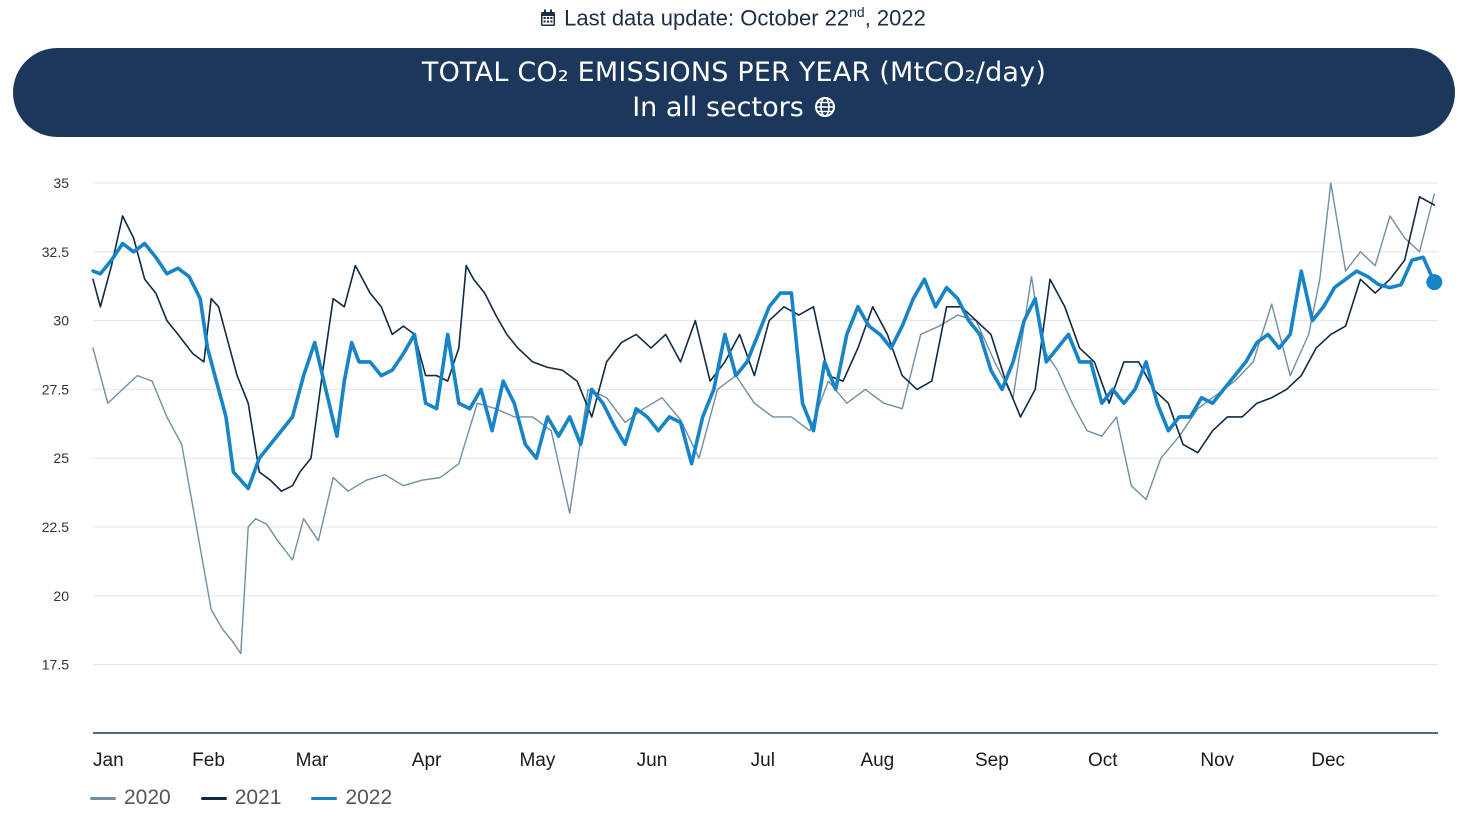  What do you see at coordinates (147, 797) in the screenshot?
I see `legend-label: 2020` at bounding box center [147, 797].